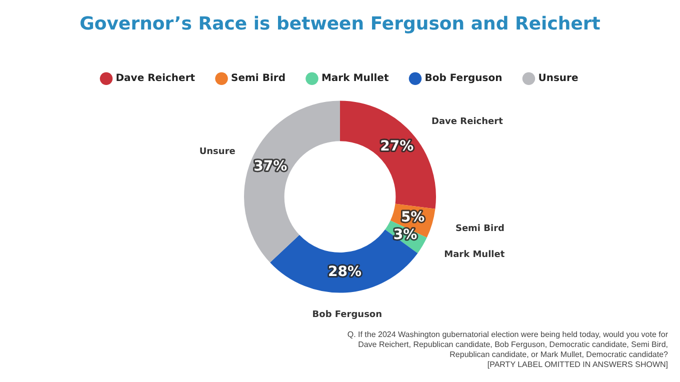 The height and width of the screenshot is (382, 680). I want to click on legend-label: Unsure, so click(558, 78).